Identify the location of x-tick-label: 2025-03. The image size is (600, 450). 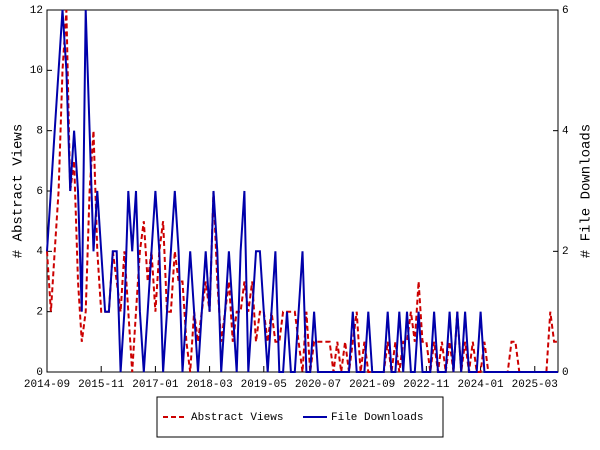
(535, 385).